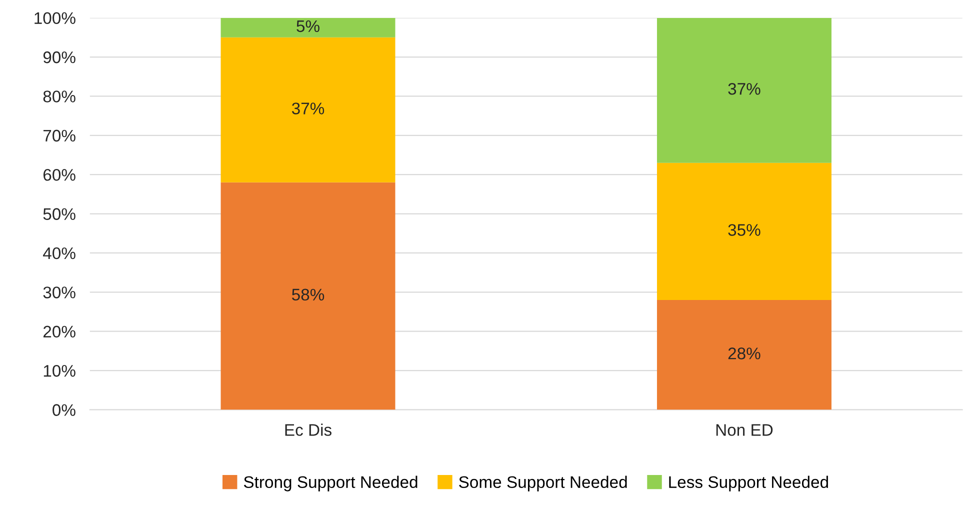  I want to click on y-tick-label: 50%, so click(59, 214).